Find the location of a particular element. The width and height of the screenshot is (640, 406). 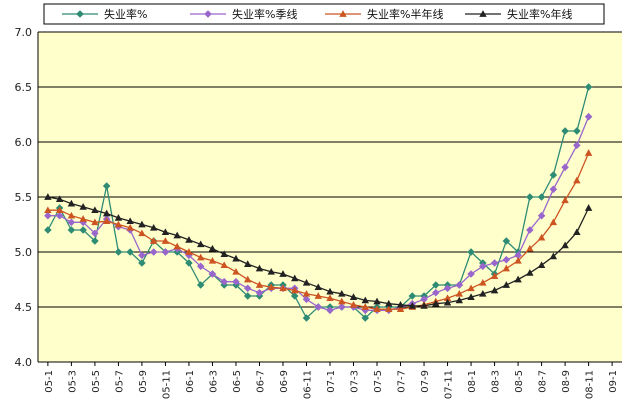

x-tick-label: 07-3 is located at coordinates (355, 381).